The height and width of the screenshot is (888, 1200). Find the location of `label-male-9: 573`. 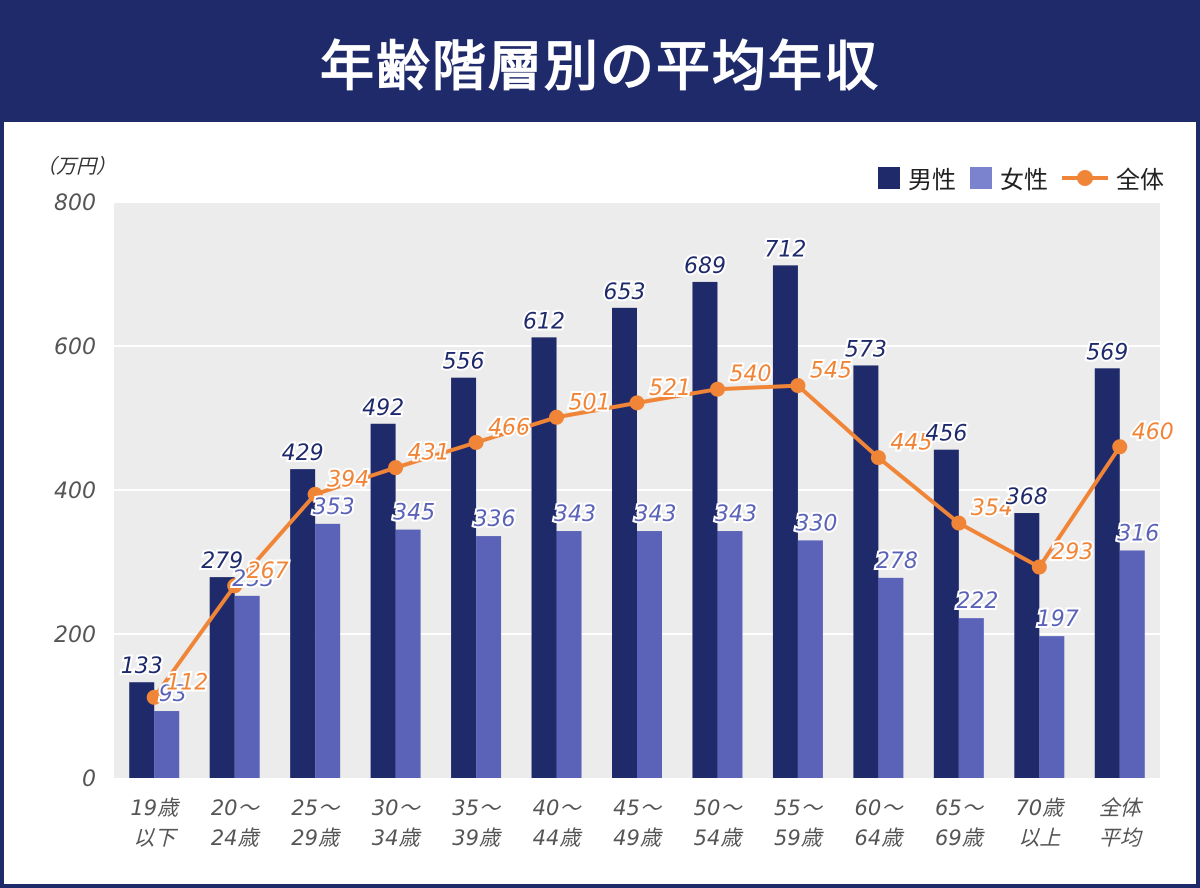

label-male-9: 573 is located at coordinates (866, 349).